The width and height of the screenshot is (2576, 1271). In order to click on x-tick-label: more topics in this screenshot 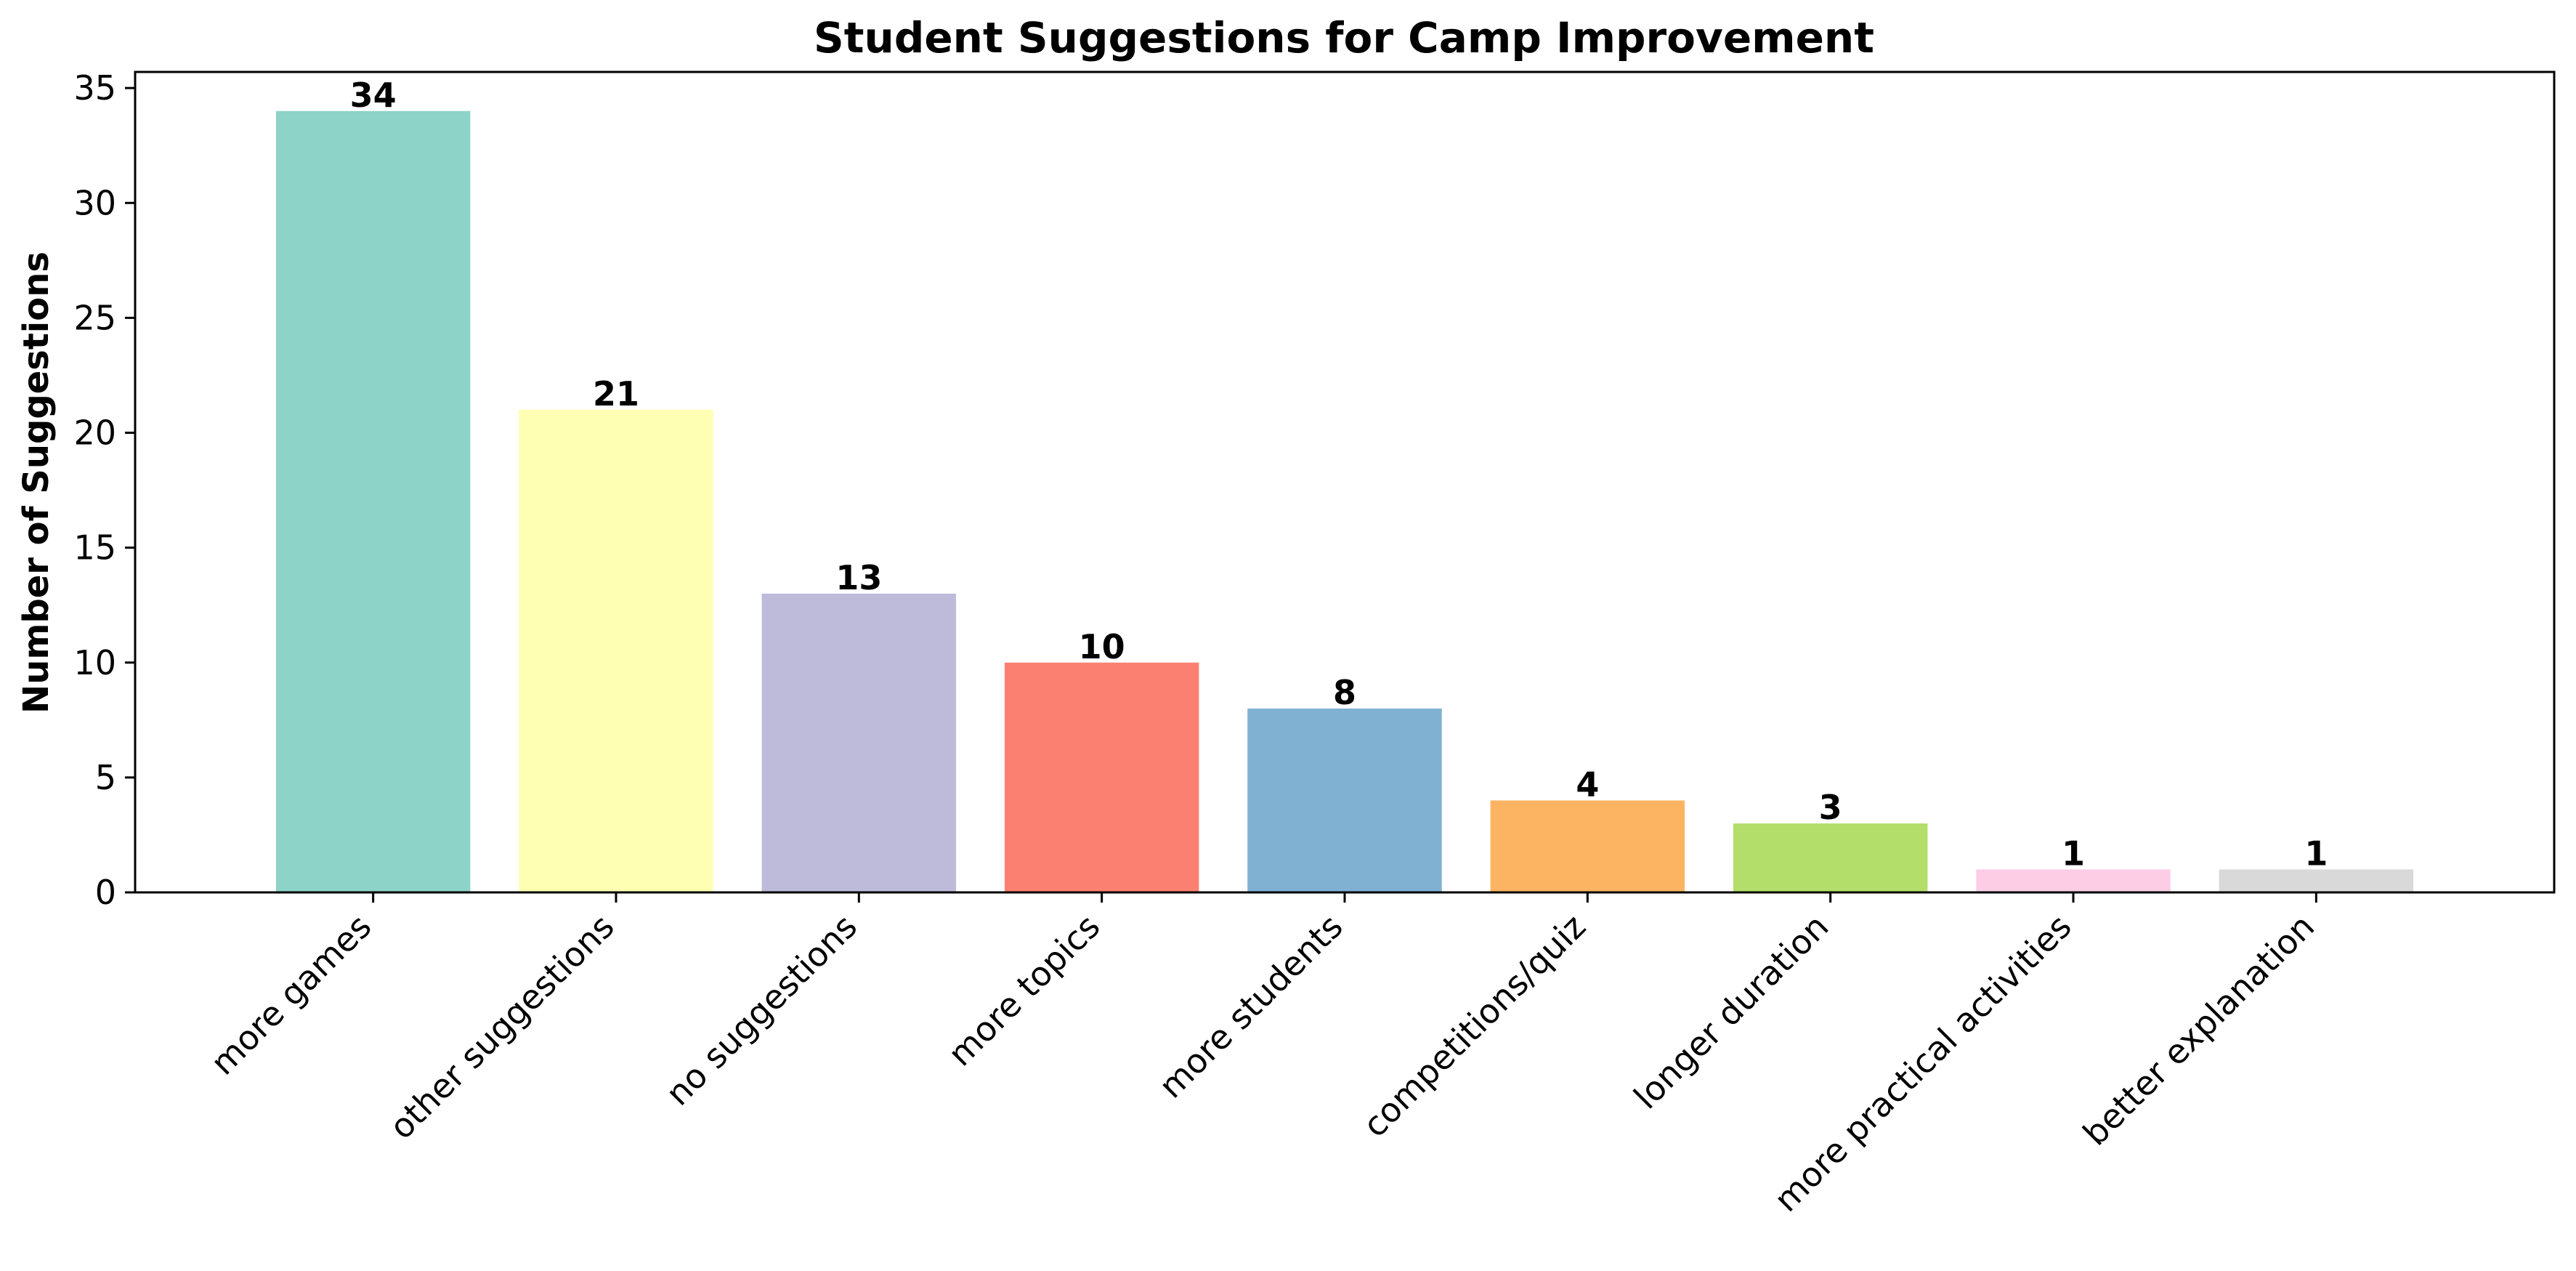, I will do `click(1024, 990)`.